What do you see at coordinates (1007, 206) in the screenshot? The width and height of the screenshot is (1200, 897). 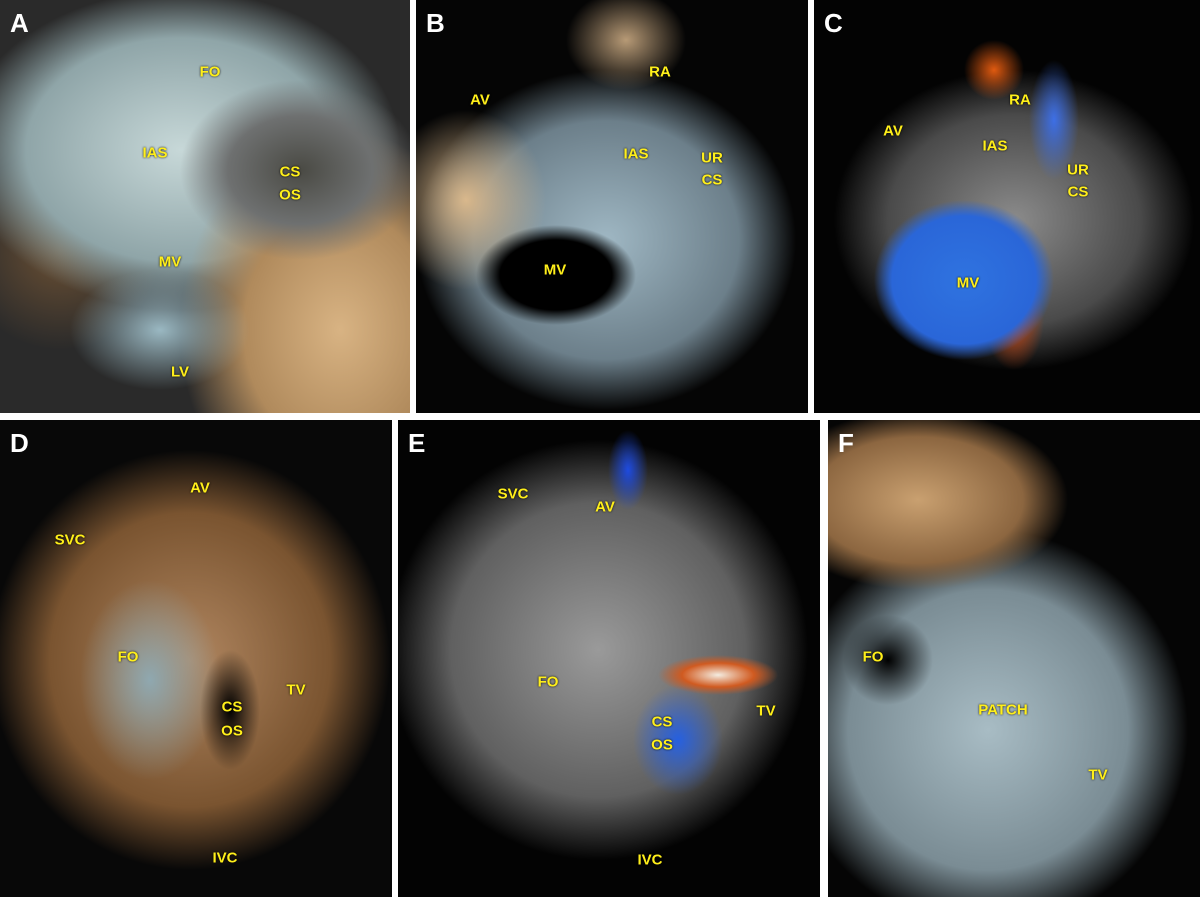 I see `image-panel: C RA AV IAS UR CS MV` at bounding box center [1007, 206].